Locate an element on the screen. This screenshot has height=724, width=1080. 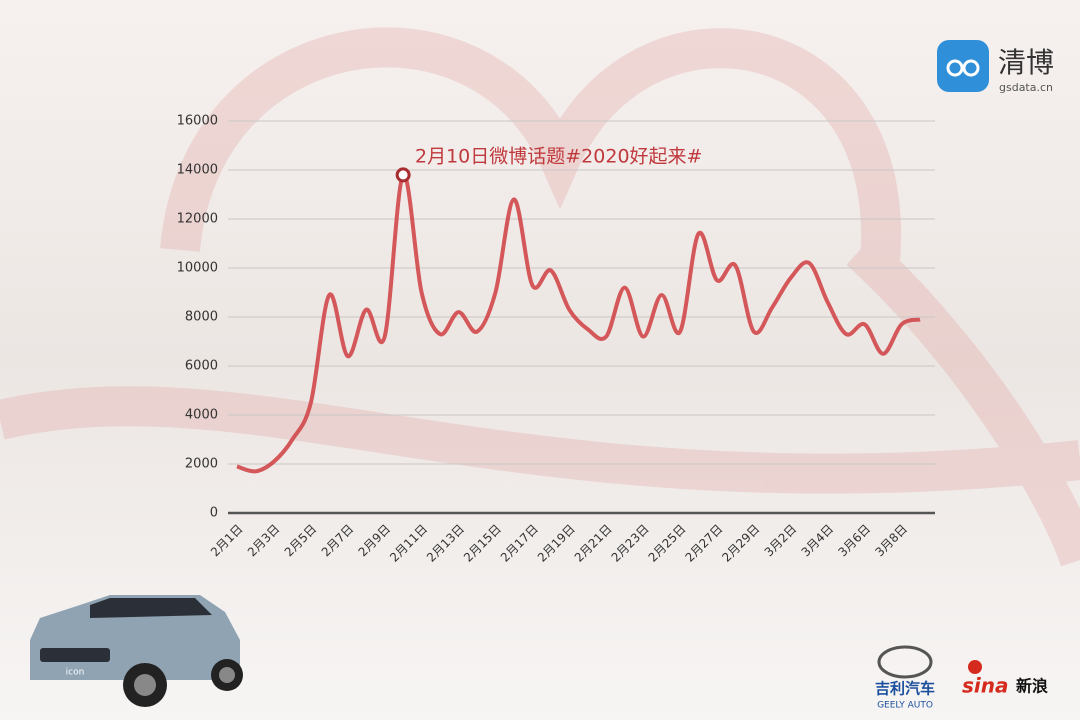
peak-marker is located at coordinates (403, 175).